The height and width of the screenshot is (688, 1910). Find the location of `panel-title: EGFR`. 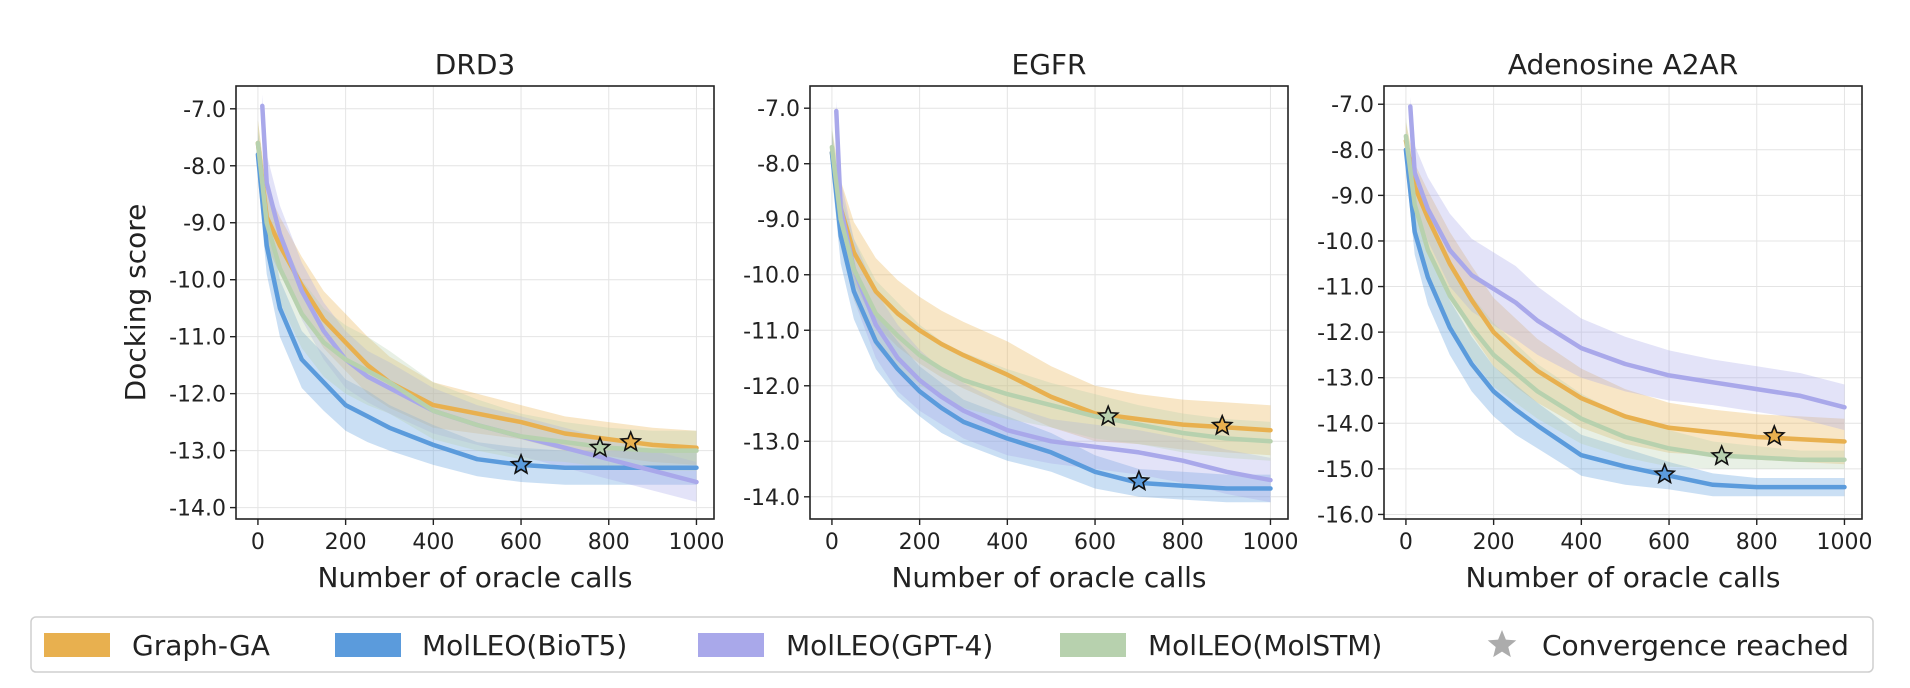

panel-title: EGFR is located at coordinates (1049, 64).